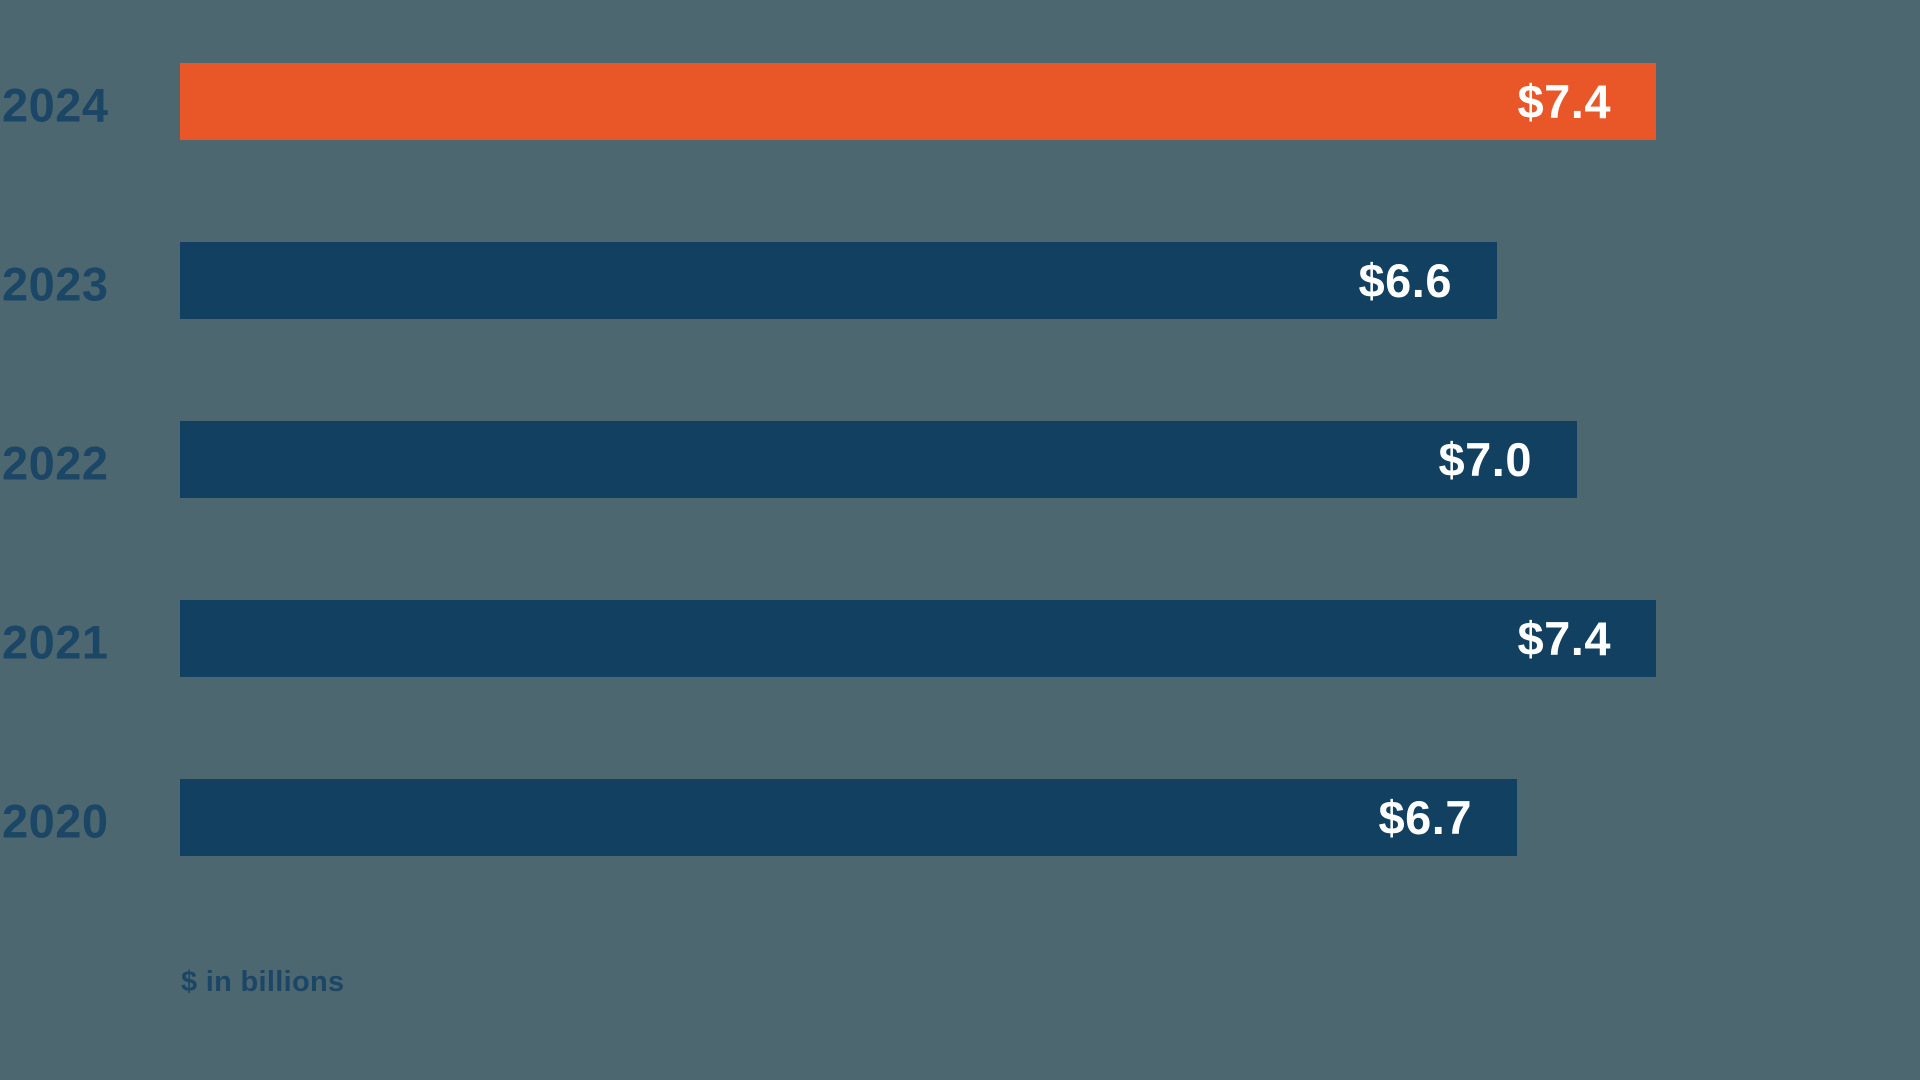 The width and height of the screenshot is (1920, 1080). I want to click on bar-2023: $6.6, so click(838, 280).